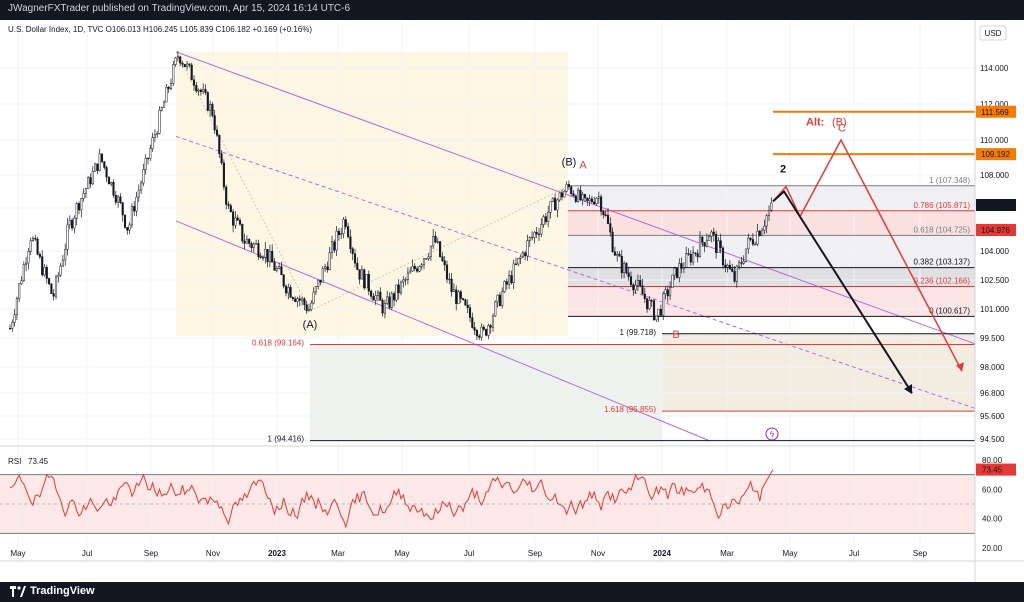  I want to click on time-tick: Mar, so click(338, 553).